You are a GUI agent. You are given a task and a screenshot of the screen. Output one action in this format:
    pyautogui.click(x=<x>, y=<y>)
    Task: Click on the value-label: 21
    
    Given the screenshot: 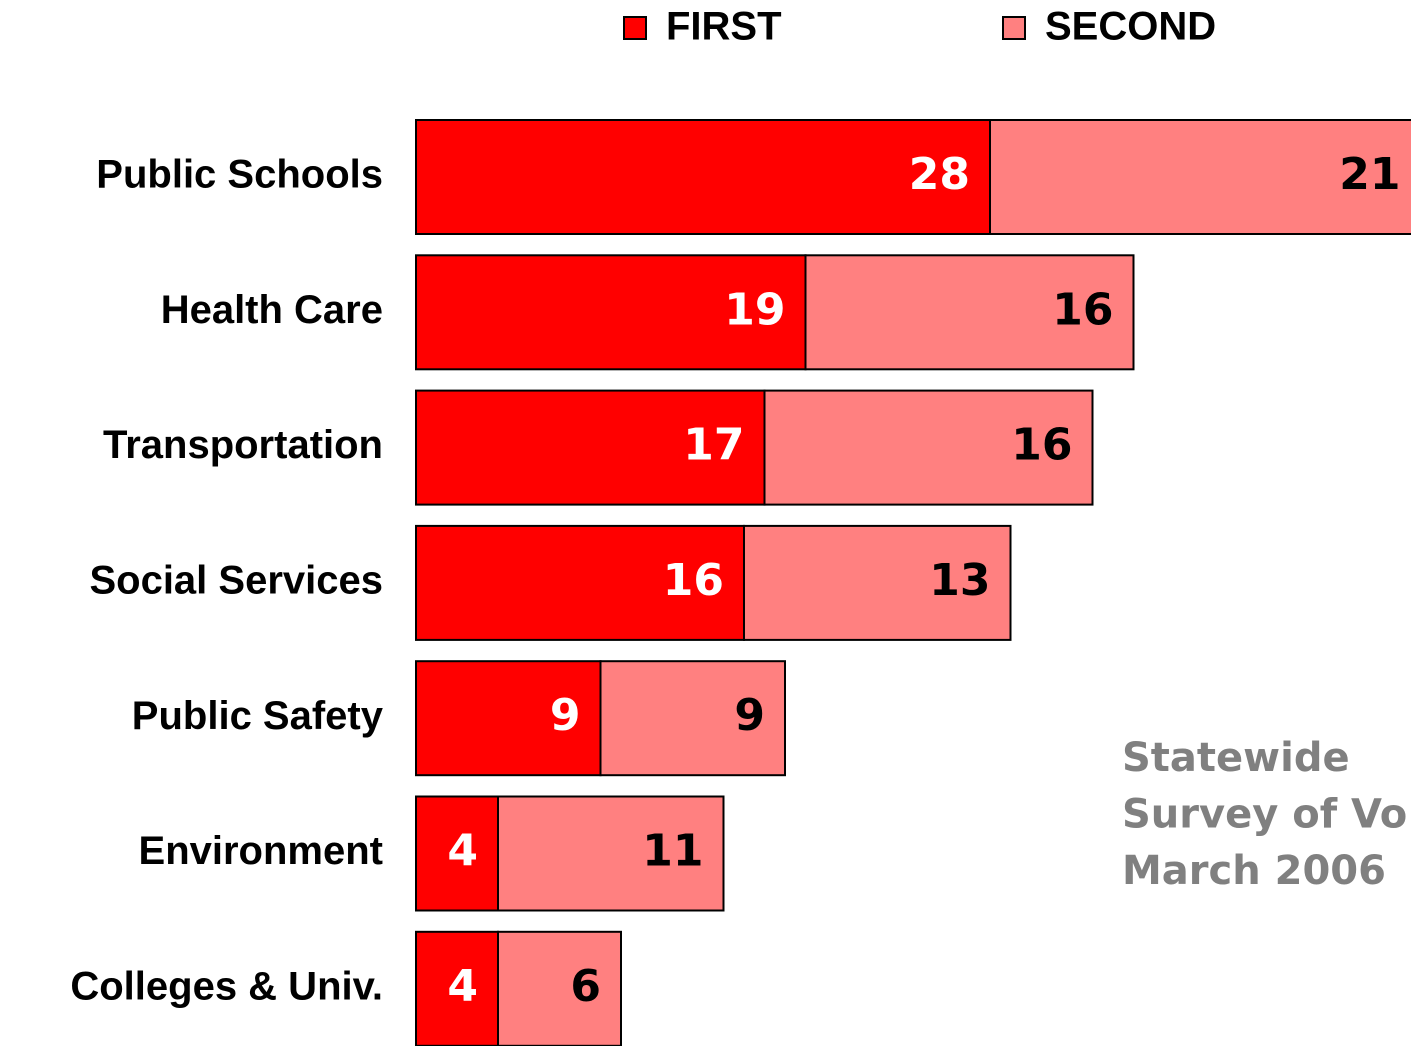 What is the action you would take?
    pyautogui.click(x=1369, y=174)
    